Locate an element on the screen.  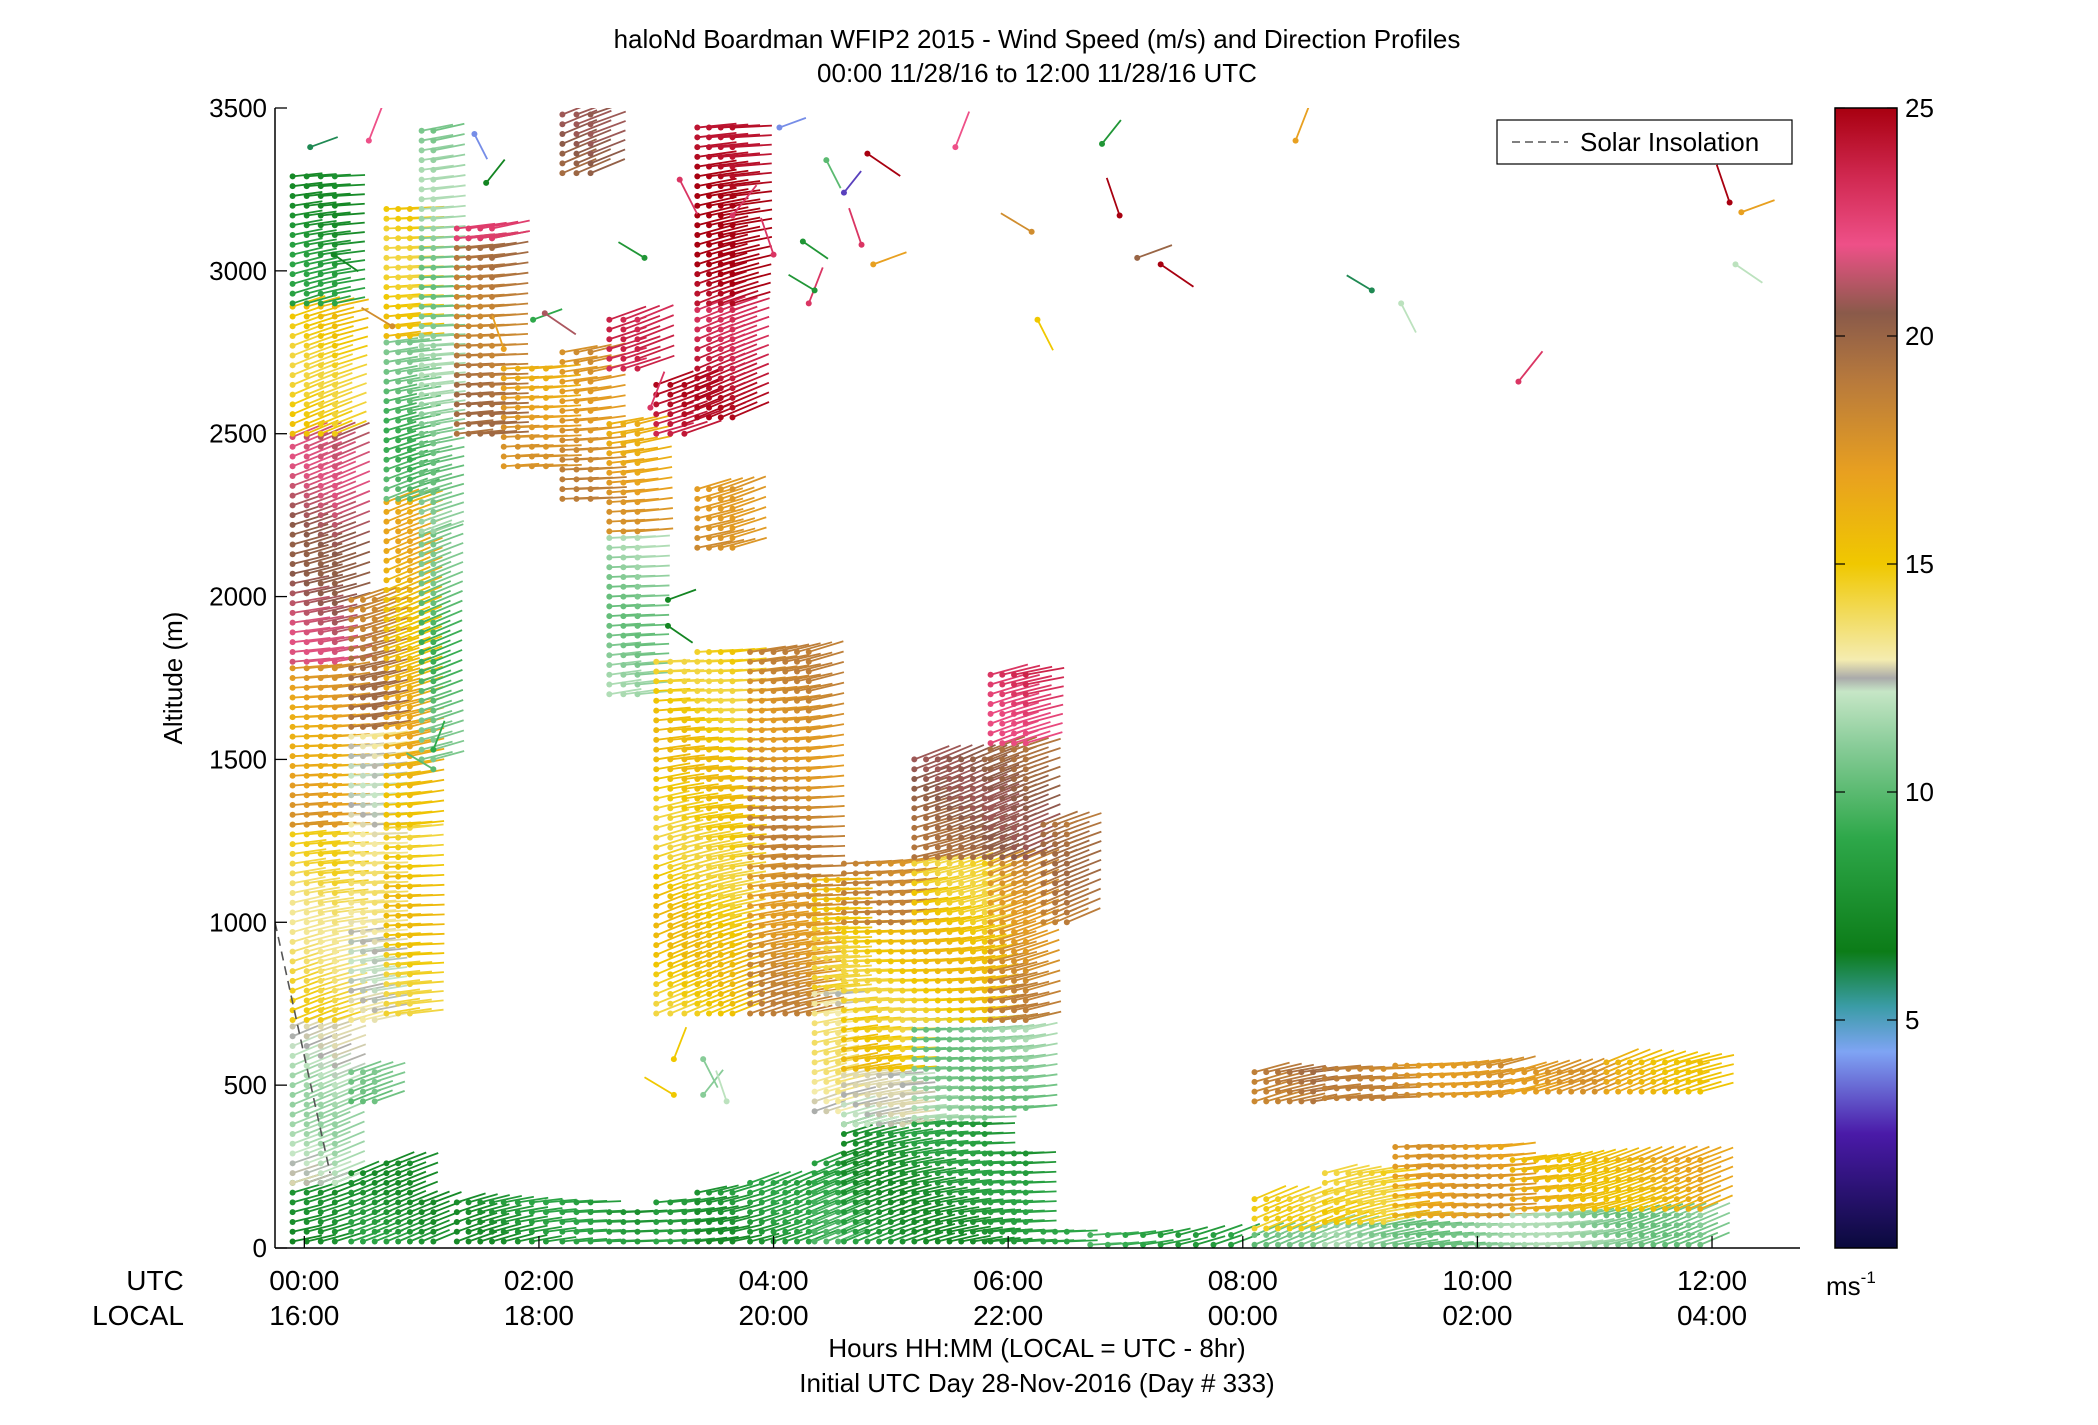
wind-barb is located at coordinates (320, 1089).